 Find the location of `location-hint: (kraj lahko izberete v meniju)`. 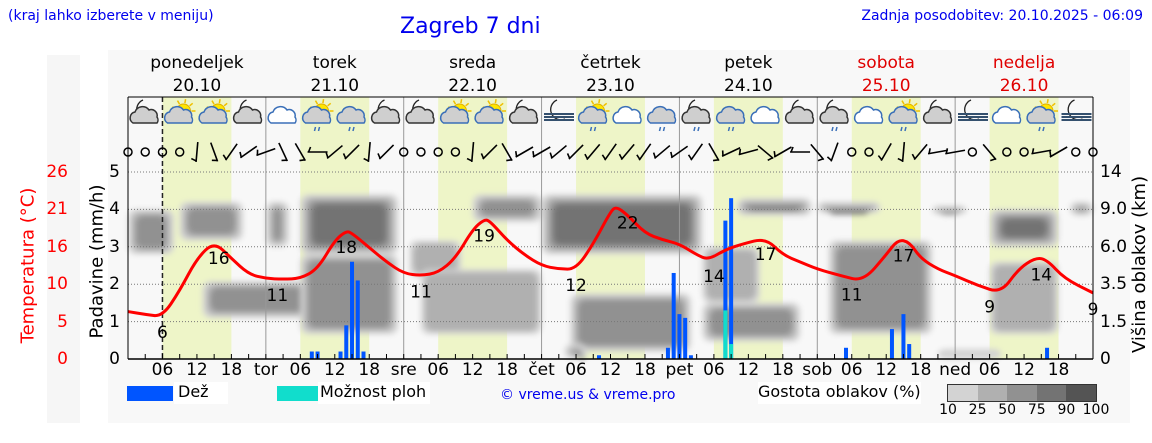

location-hint: (kraj lahko izberete v meniju) is located at coordinates (111, 16).